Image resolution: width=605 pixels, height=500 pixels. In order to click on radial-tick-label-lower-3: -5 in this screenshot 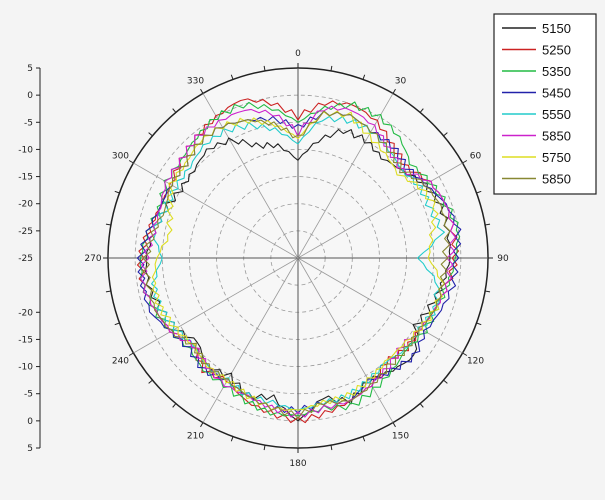, I will do `click(28, 395)`.